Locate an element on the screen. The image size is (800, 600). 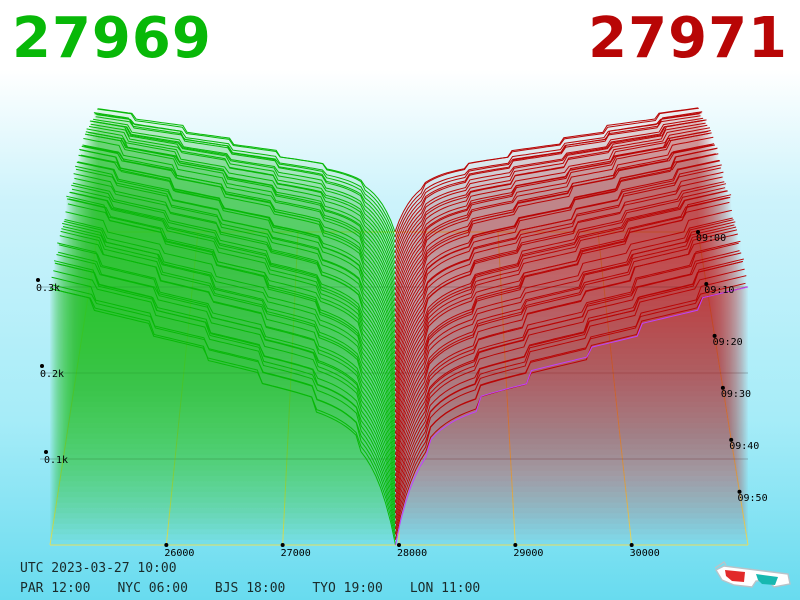
timezone-label: LON 11:00 is located at coordinates (445, 588).